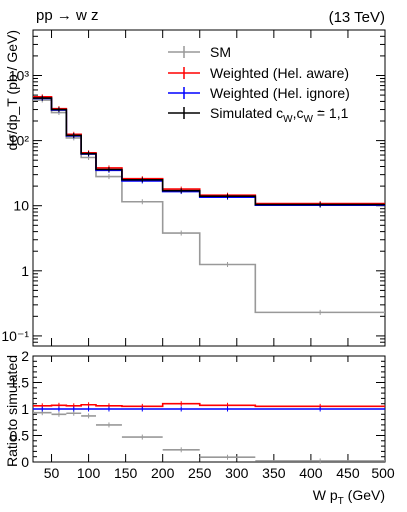  Describe the element at coordinates (19, 141) in the screenshot. I see `main-ytick-label: 10²` at that location.